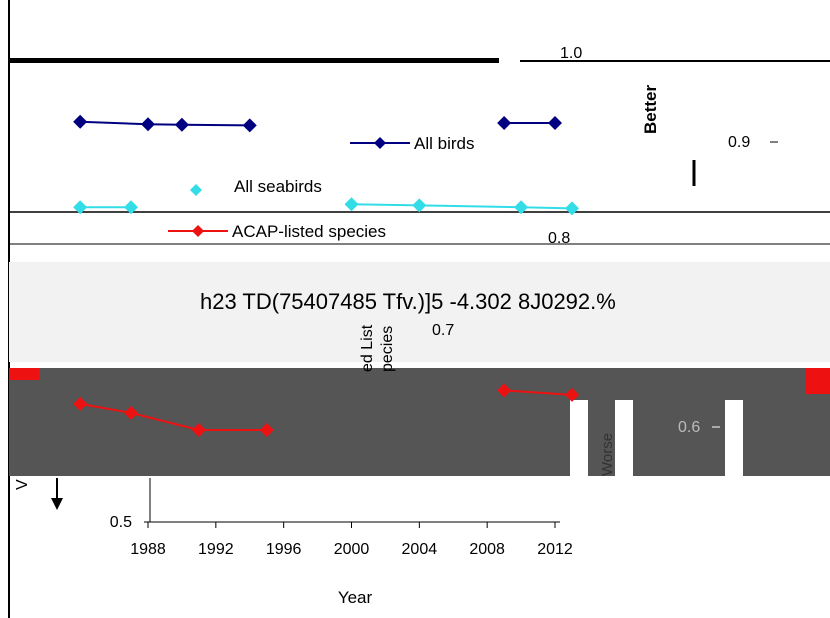 The width and height of the screenshot is (830, 618). What do you see at coordinates (571, 53) in the screenshot?
I see `dup-tick-1.0: 1.0` at bounding box center [571, 53].